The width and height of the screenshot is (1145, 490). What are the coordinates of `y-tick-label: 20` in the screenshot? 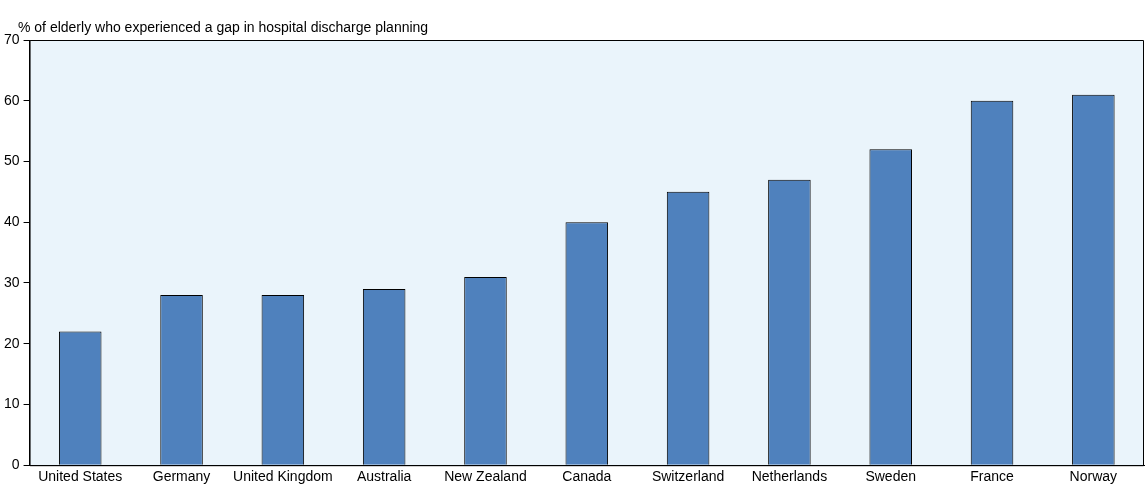 It's located at (11, 342).